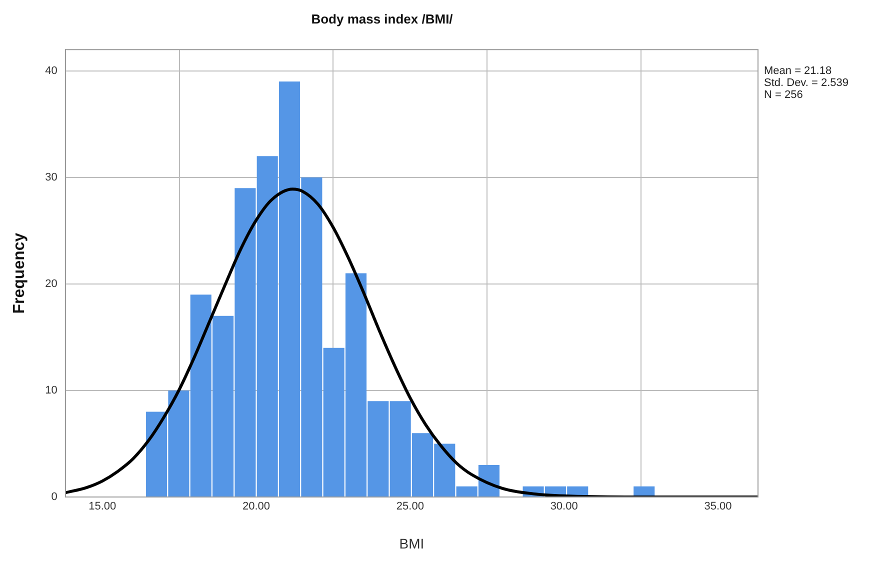 This screenshot has height=563, width=876. I want to click on y-tick-label: 20, so click(51, 284).